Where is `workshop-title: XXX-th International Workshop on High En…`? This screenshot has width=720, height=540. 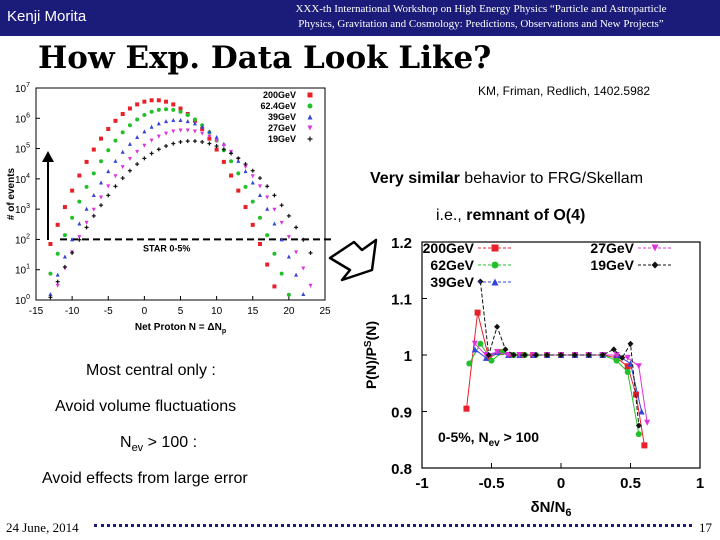
workshop-title: XXX-th International Workshop on High En… is located at coordinates (481, 17).